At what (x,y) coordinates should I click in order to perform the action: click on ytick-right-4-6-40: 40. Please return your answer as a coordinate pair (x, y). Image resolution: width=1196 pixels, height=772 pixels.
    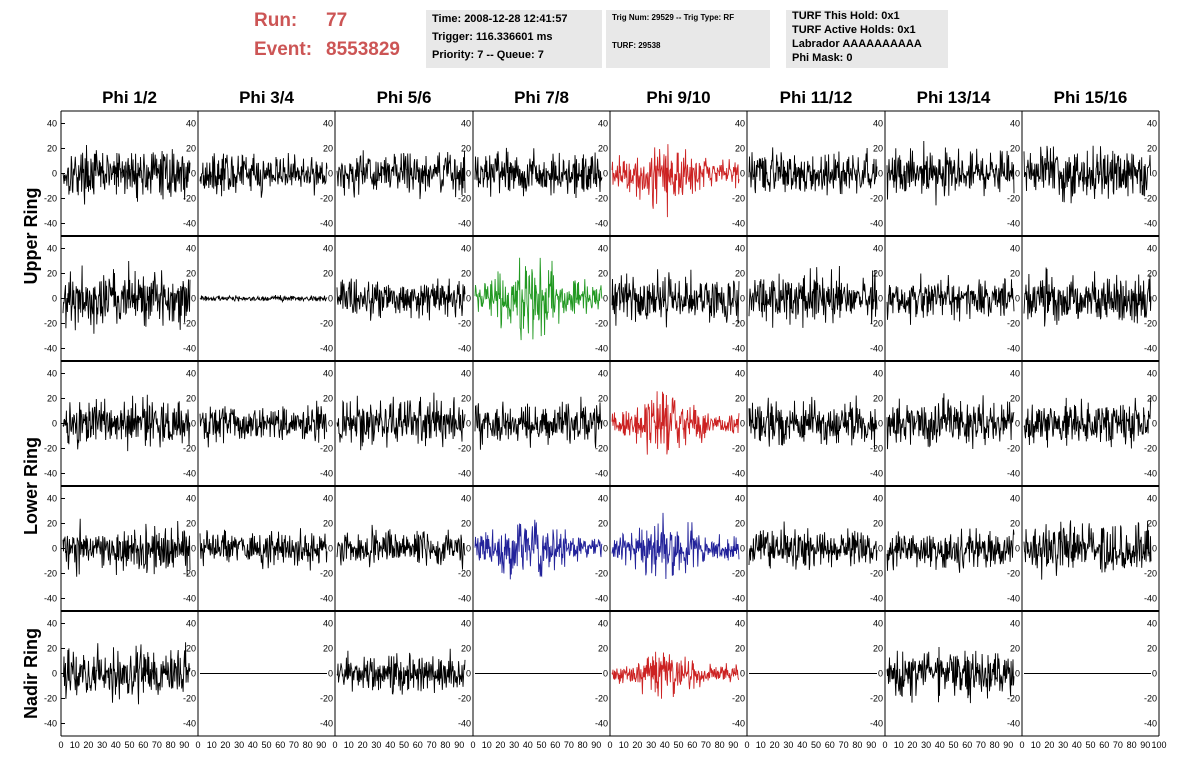
    Looking at the image, I should click on (878, 624).